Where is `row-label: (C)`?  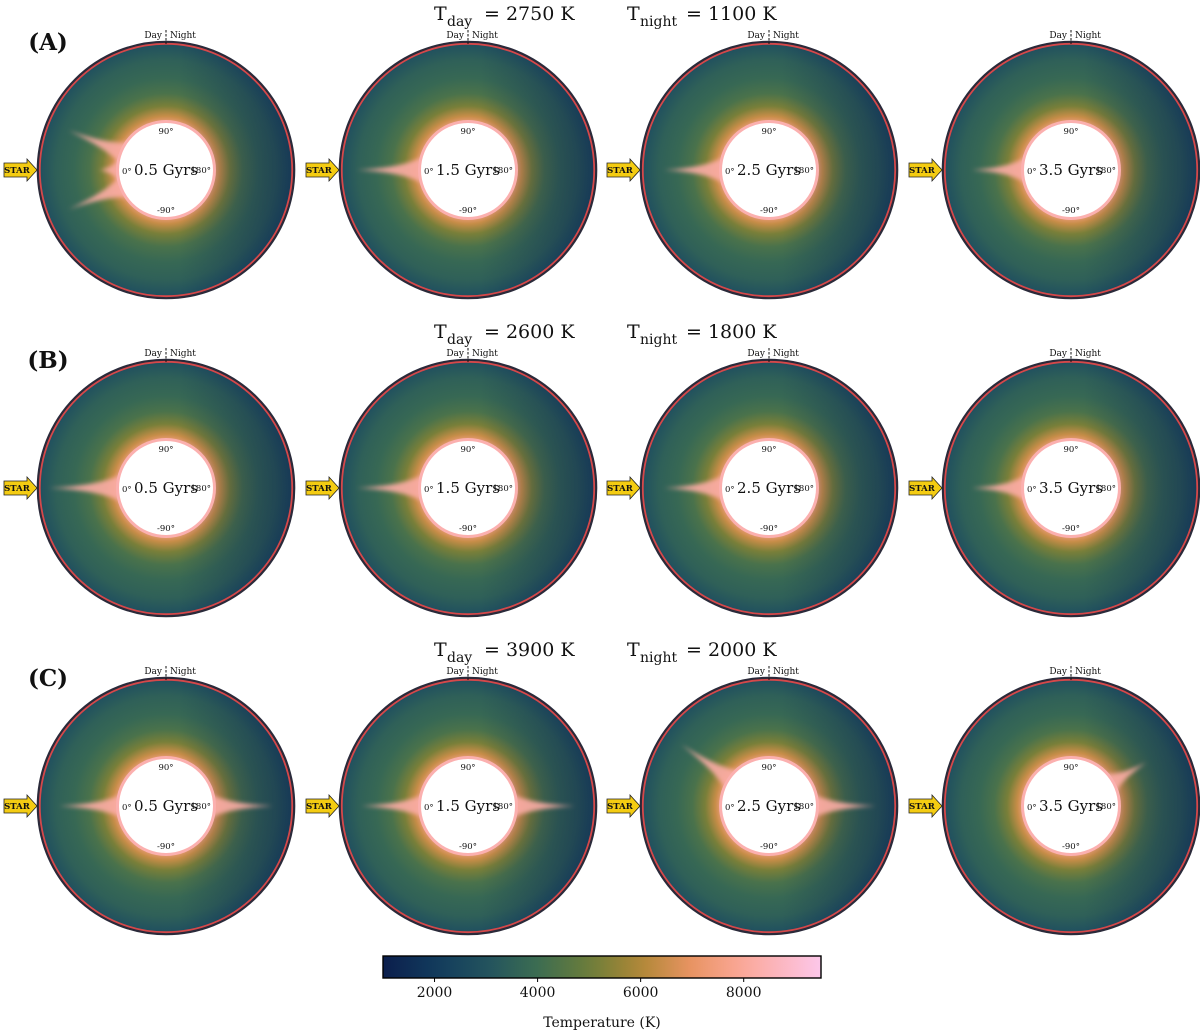
row-label: (C) is located at coordinates (48, 678).